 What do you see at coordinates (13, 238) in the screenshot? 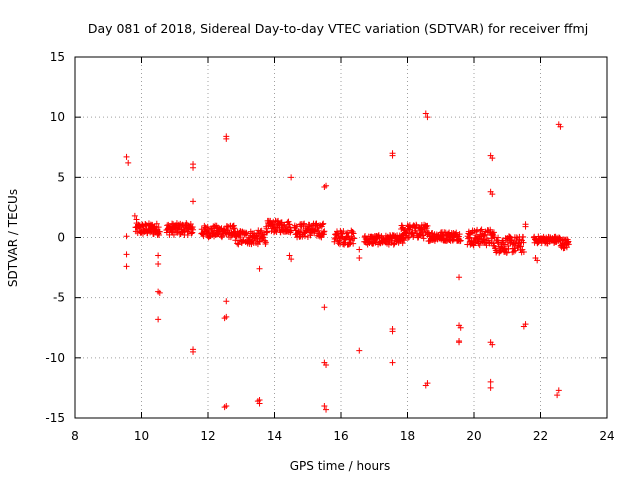
I see `y-axis-label: SDTVAR / TECUs` at bounding box center [13, 238].